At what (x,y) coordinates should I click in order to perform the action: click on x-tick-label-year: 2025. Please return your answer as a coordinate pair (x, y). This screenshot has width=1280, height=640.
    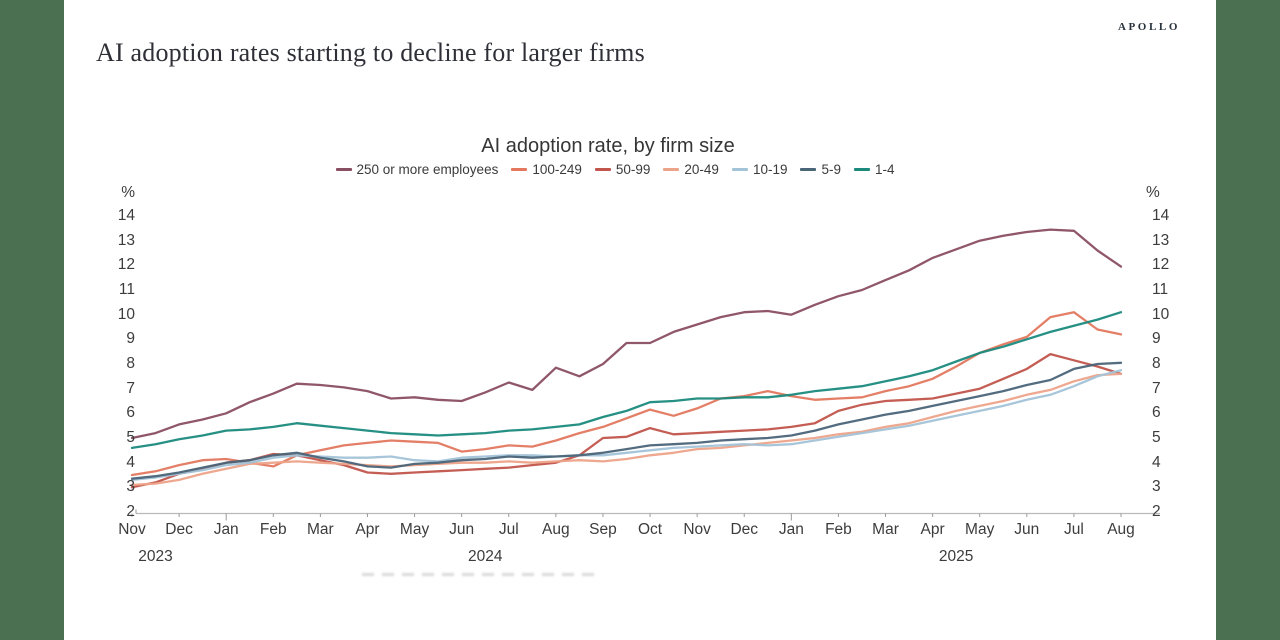
    Looking at the image, I should click on (956, 556).